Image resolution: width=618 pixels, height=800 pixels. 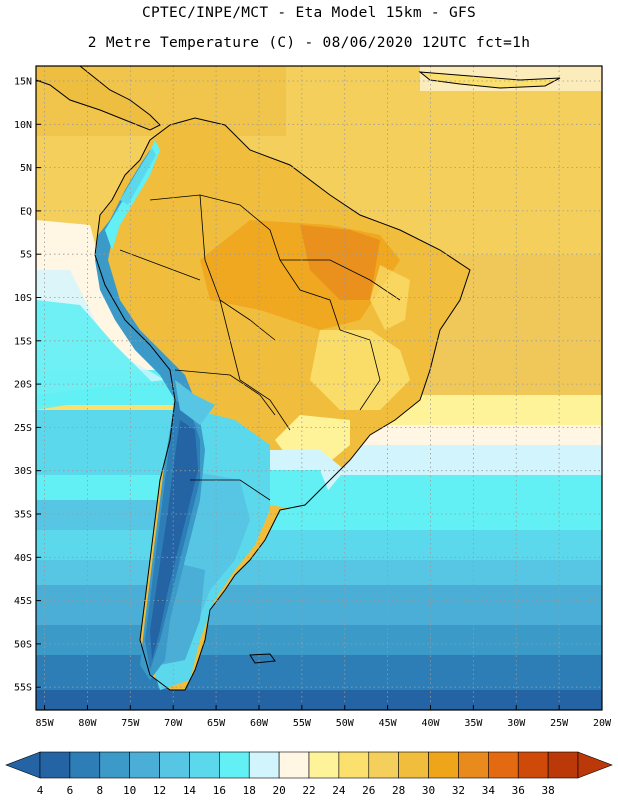 What do you see at coordinates (70, 790) in the screenshot?
I see `colorbar-label: 6` at bounding box center [70, 790].